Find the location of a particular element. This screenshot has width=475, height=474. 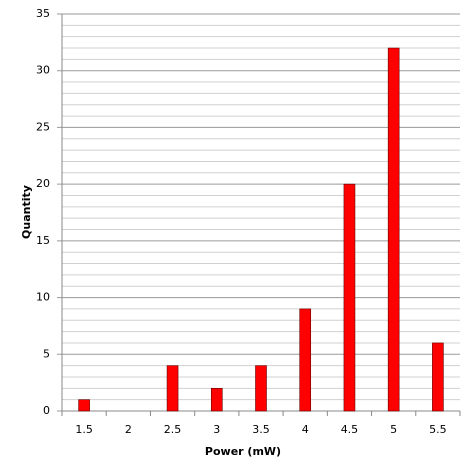

y-tick-label: 30 is located at coordinates (43, 70).